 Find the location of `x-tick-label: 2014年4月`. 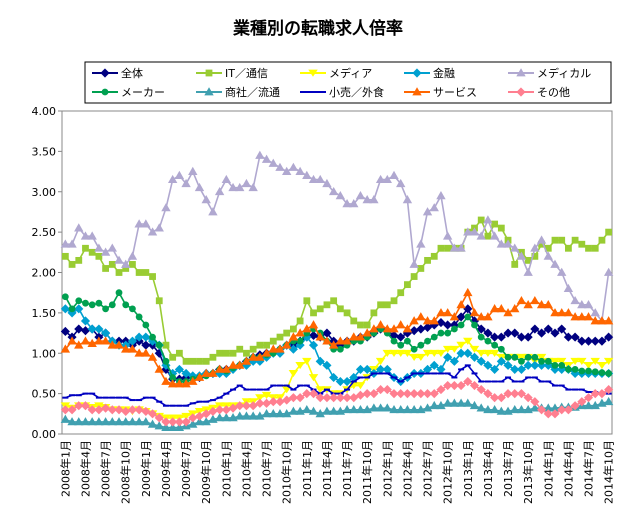

x-tick-label: 2014年4月 is located at coordinates (568, 468).